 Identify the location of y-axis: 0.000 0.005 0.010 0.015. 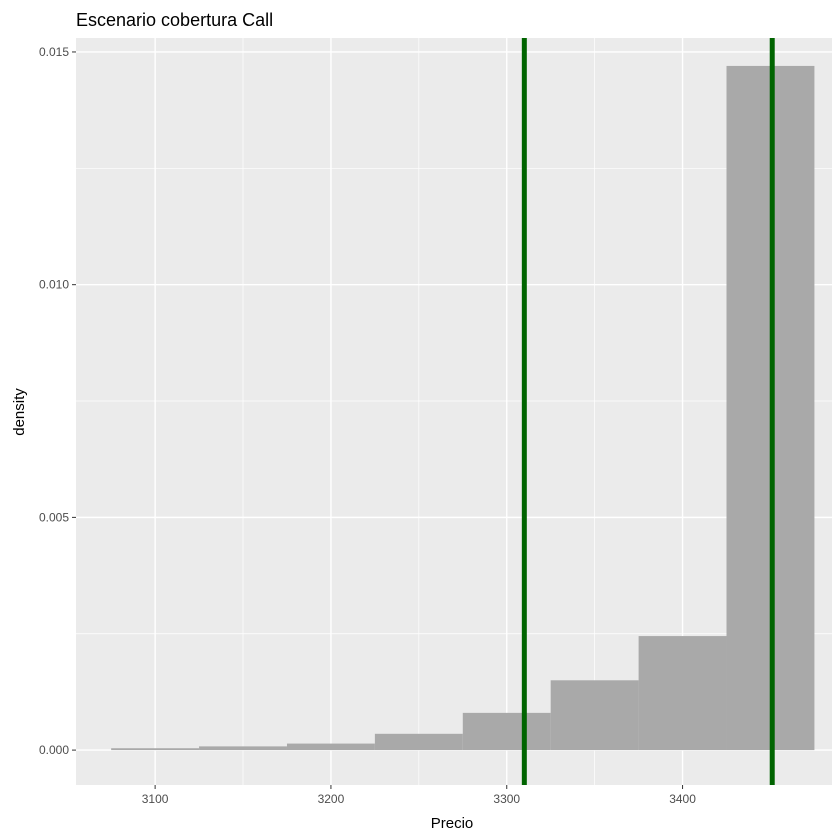
(57, 401).